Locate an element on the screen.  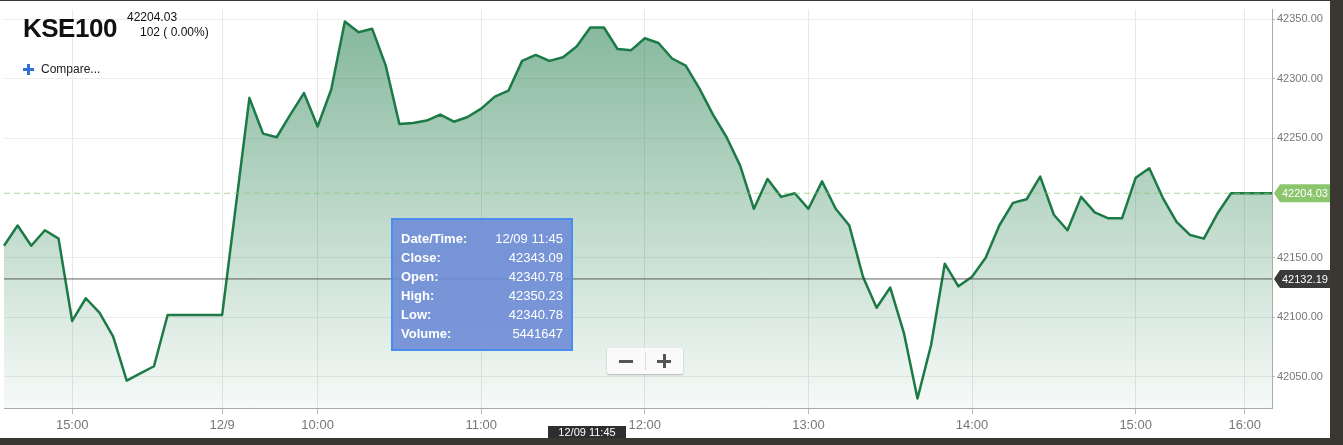
y-tick-label: 42250.00 is located at coordinates (1300, 137).